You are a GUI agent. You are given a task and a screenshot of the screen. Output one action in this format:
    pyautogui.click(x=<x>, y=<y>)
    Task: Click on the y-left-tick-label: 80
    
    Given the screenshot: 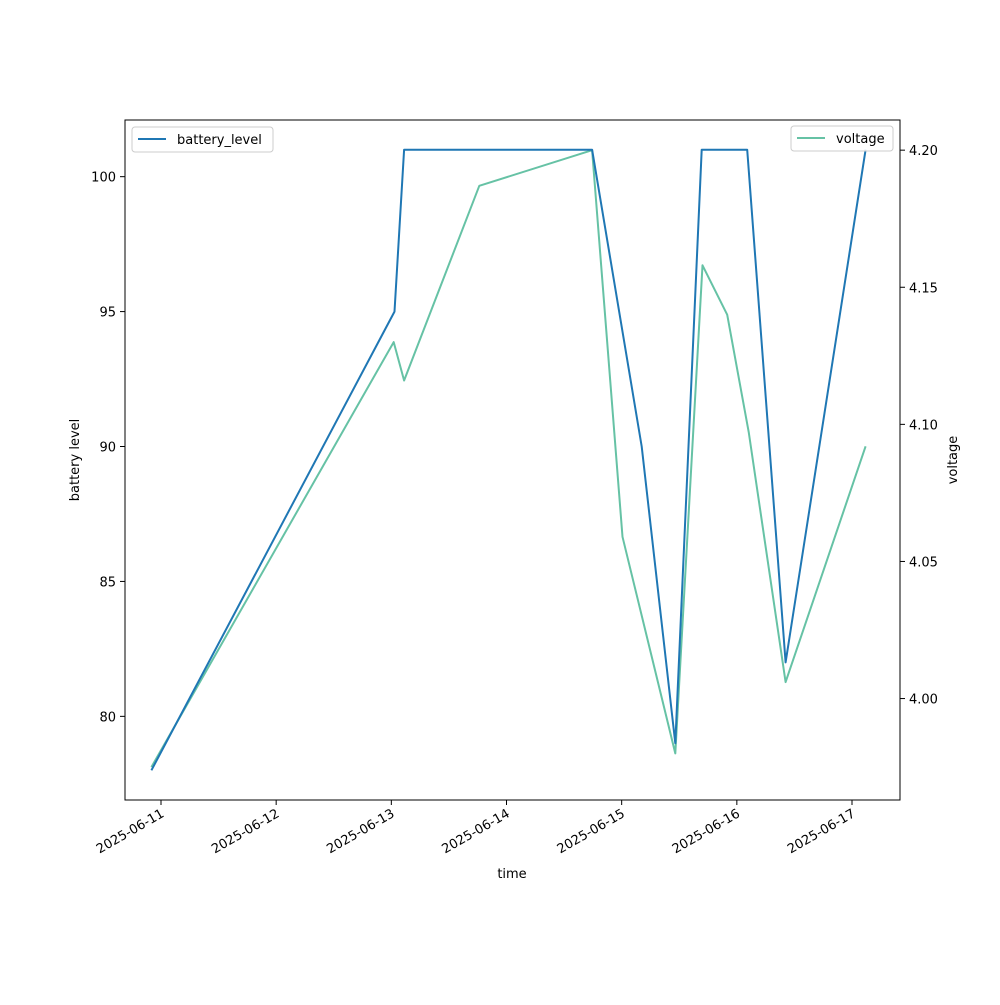 What is the action you would take?
    pyautogui.click(x=107, y=717)
    